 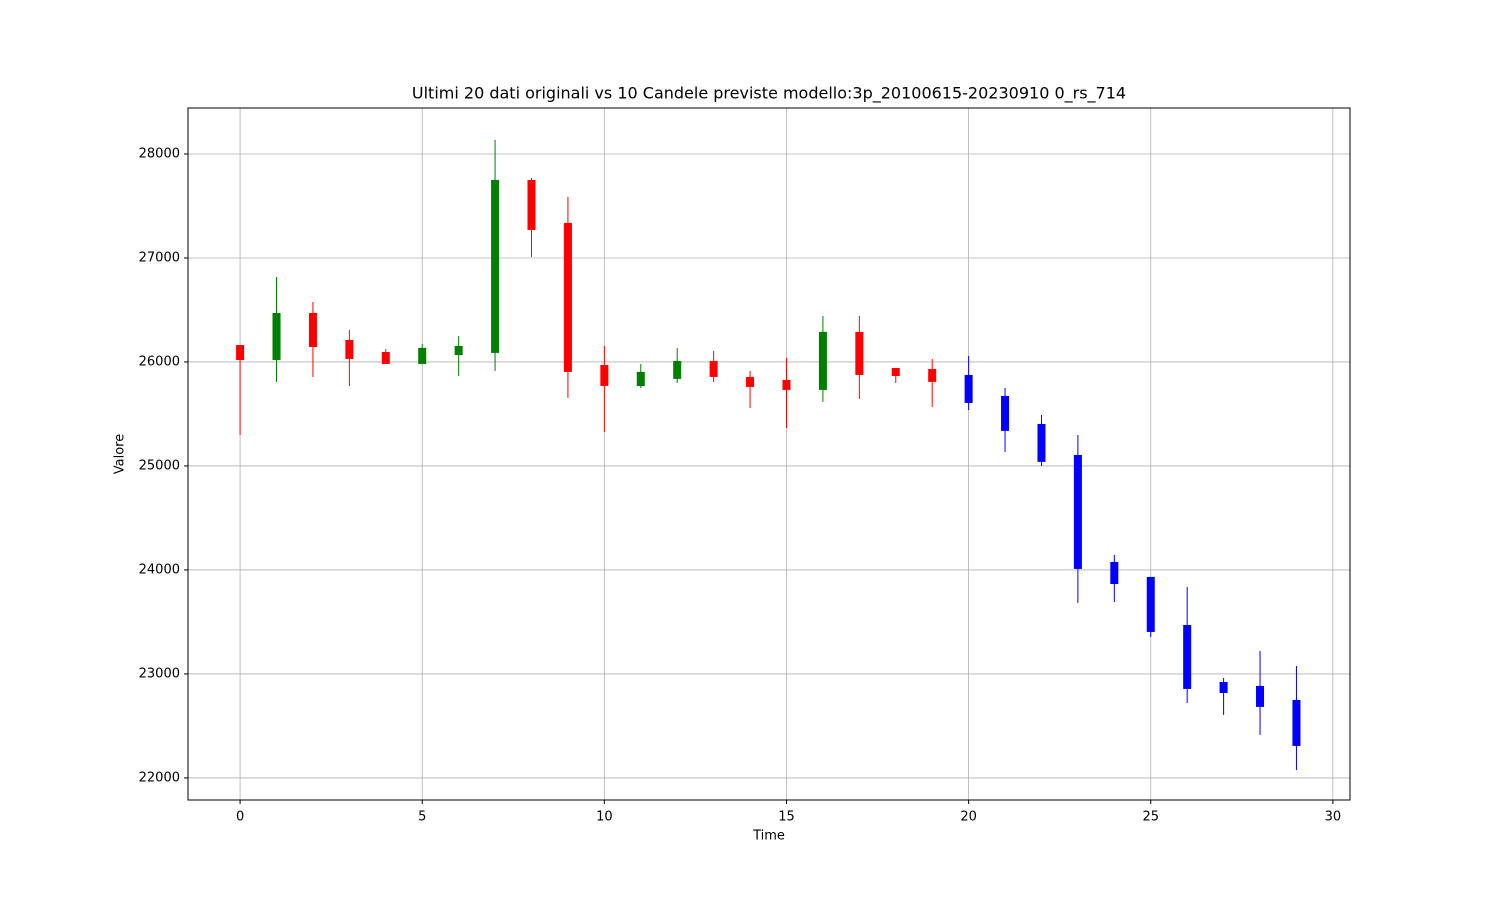 I want to click on x-tick-label: 30, so click(x=1333, y=817).